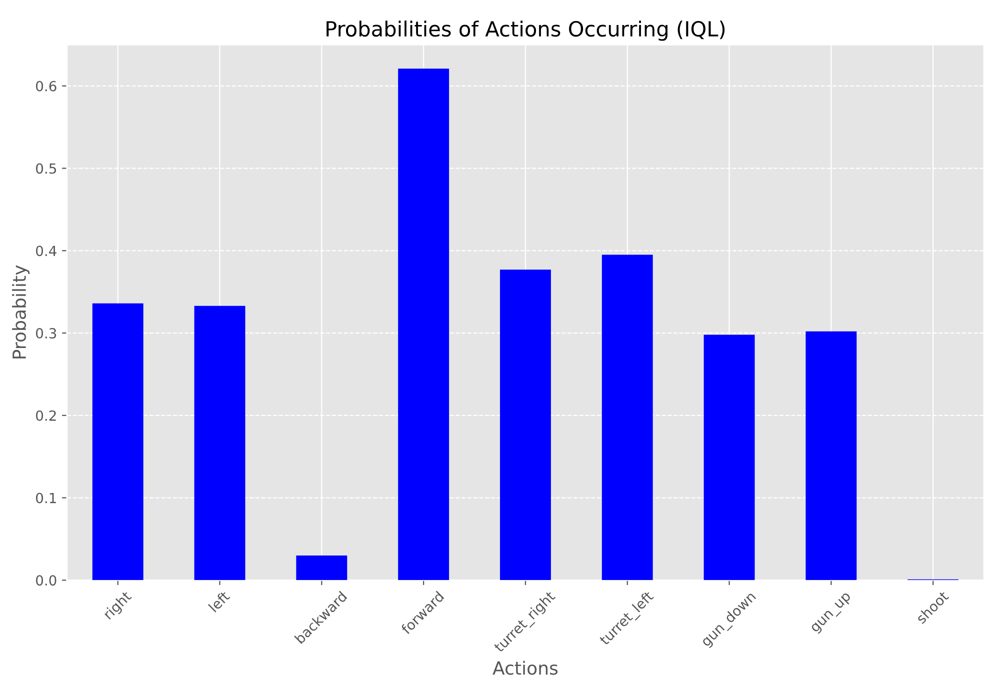 This screenshot has height=699, width=984. What do you see at coordinates (46, 498) in the screenshot?
I see `y-tick-label: 0.1` at bounding box center [46, 498].